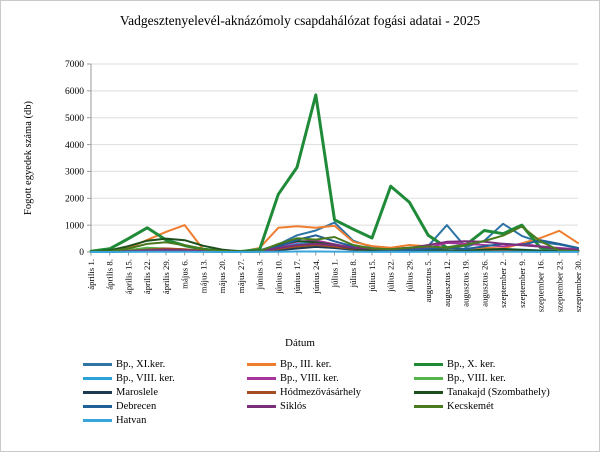  Describe the element at coordinates (203, 276) in the screenshot. I see `x-tick-label: május 13.` at that location.